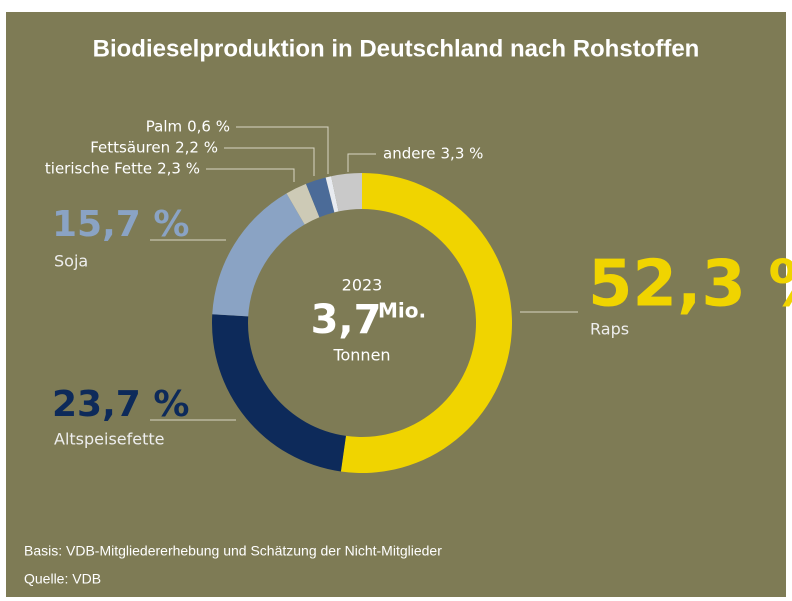  I want to click on category-label: Fettsäuren, so click(130, 148).